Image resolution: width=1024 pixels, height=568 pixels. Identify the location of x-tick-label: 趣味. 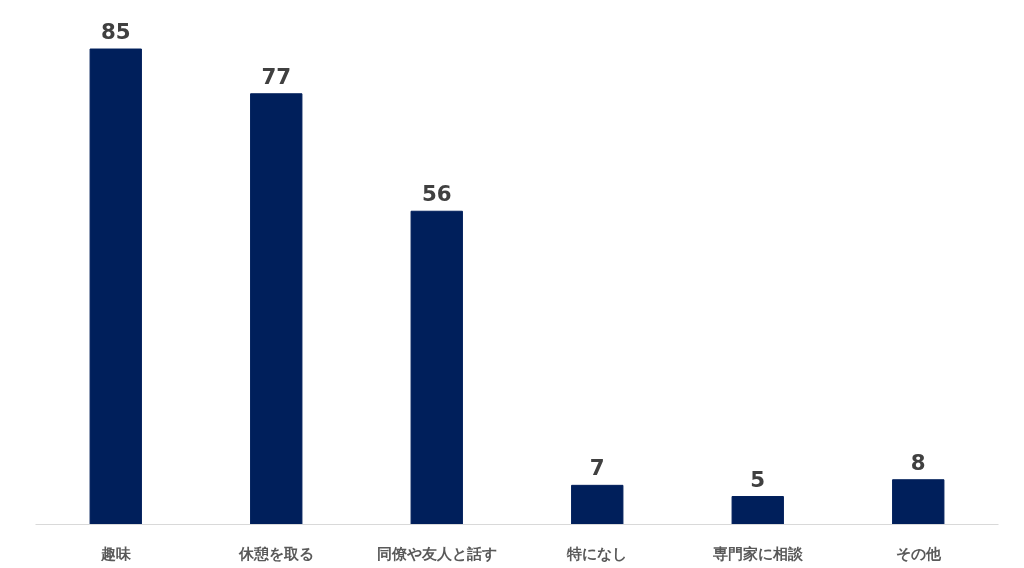
(115, 553).